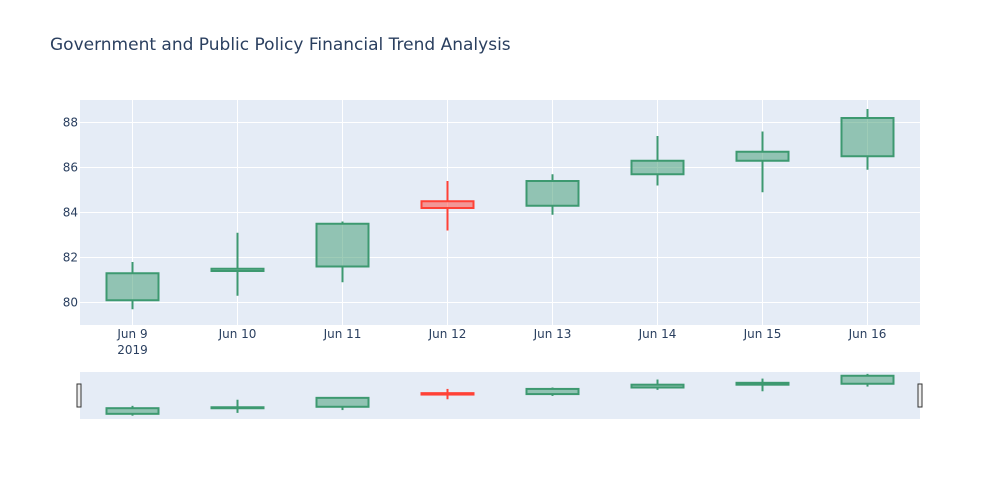 The width and height of the screenshot is (1000, 500). Describe the element at coordinates (867, 334) in the screenshot. I see `x-tick-label: Jun 16` at that location.